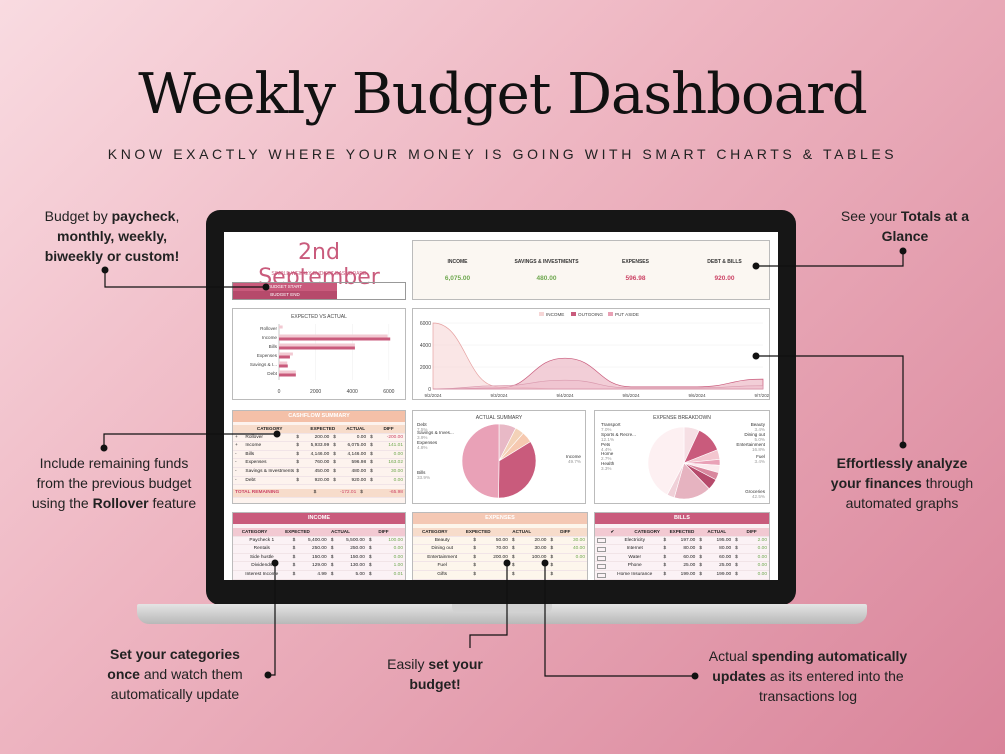  I want to click on date-subtitle: SIMPLE WEEKLY BUDGET DASHBOARD, so click(319, 274).